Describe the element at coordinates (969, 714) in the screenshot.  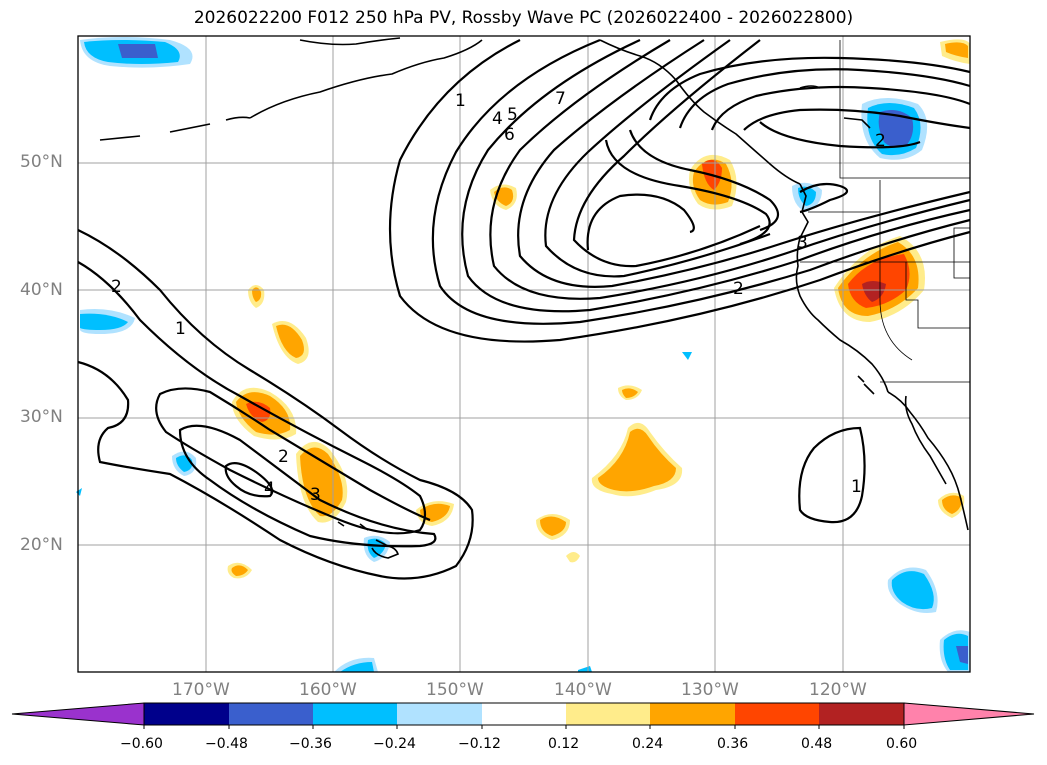
I see `colorbar-extend-max` at that location.